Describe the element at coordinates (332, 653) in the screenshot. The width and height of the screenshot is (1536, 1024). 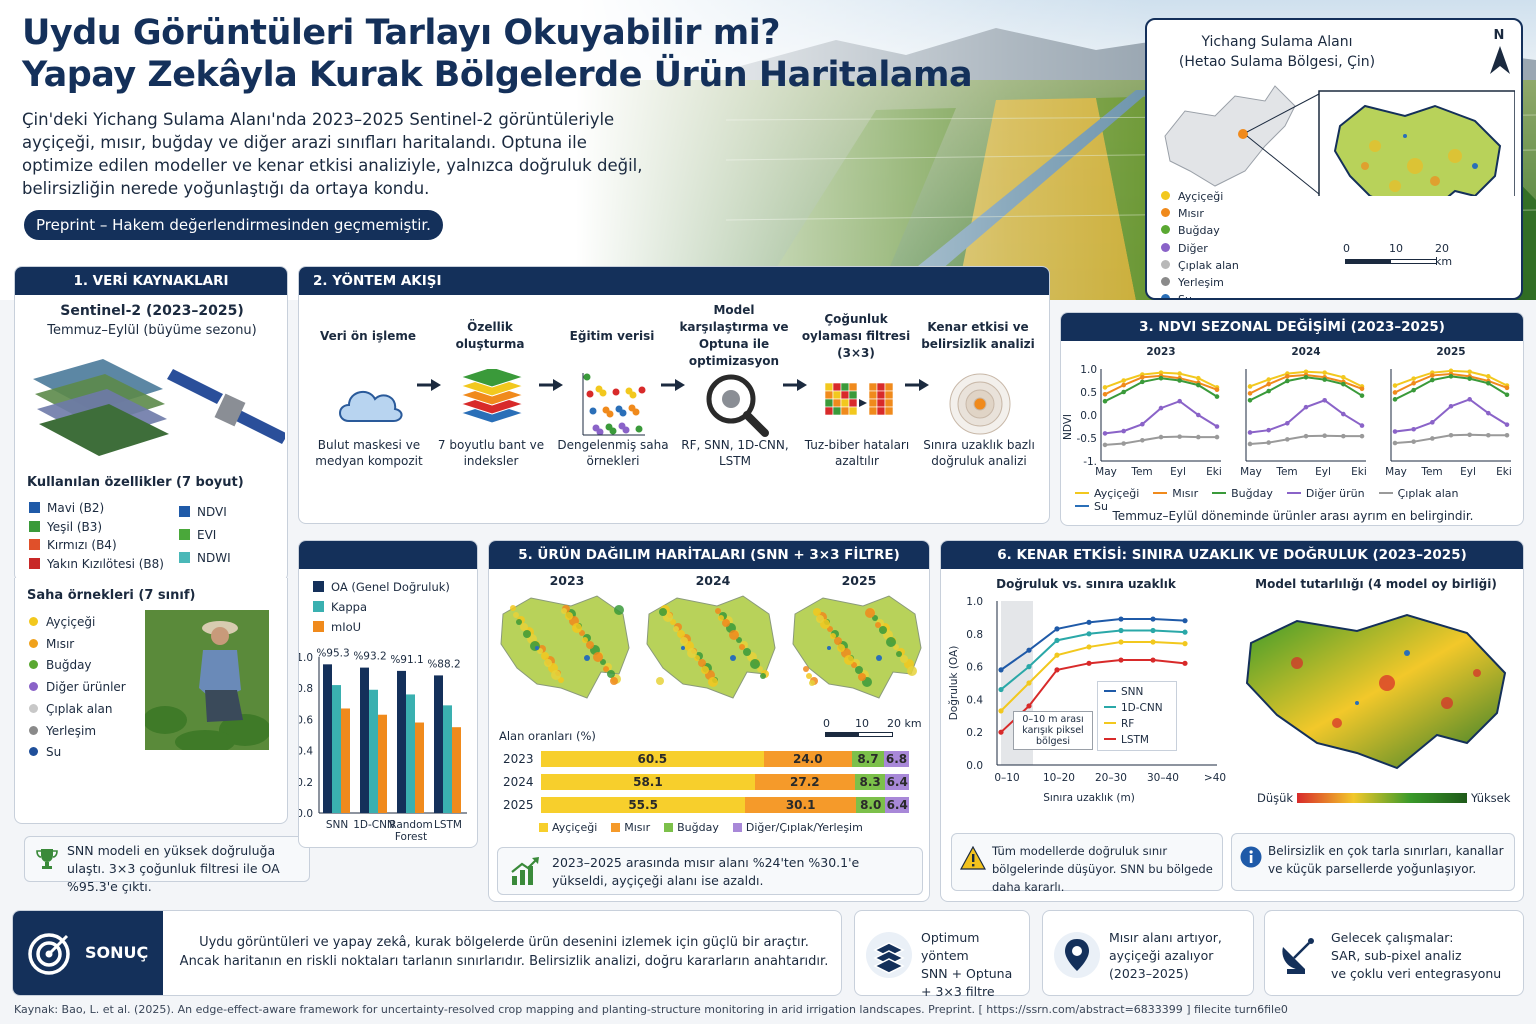
I see `bar-data-label: %95.3` at that location.